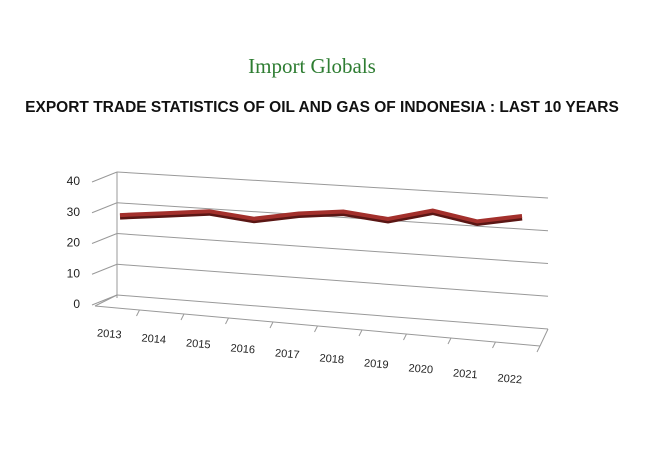 This screenshot has width=650, height=450. What do you see at coordinates (198, 344) in the screenshot?
I see `x-tick-label: 2015` at bounding box center [198, 344].